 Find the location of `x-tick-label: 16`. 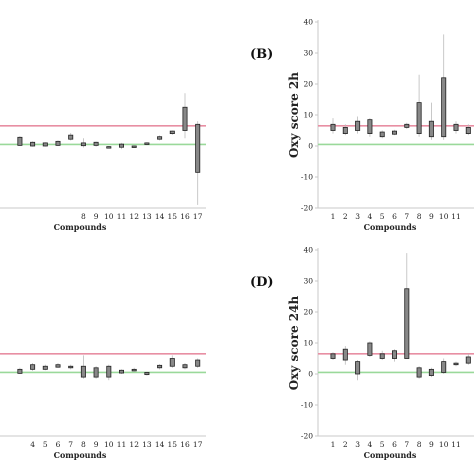

x-tick-label: 16 is located at coordinates (185, 216).